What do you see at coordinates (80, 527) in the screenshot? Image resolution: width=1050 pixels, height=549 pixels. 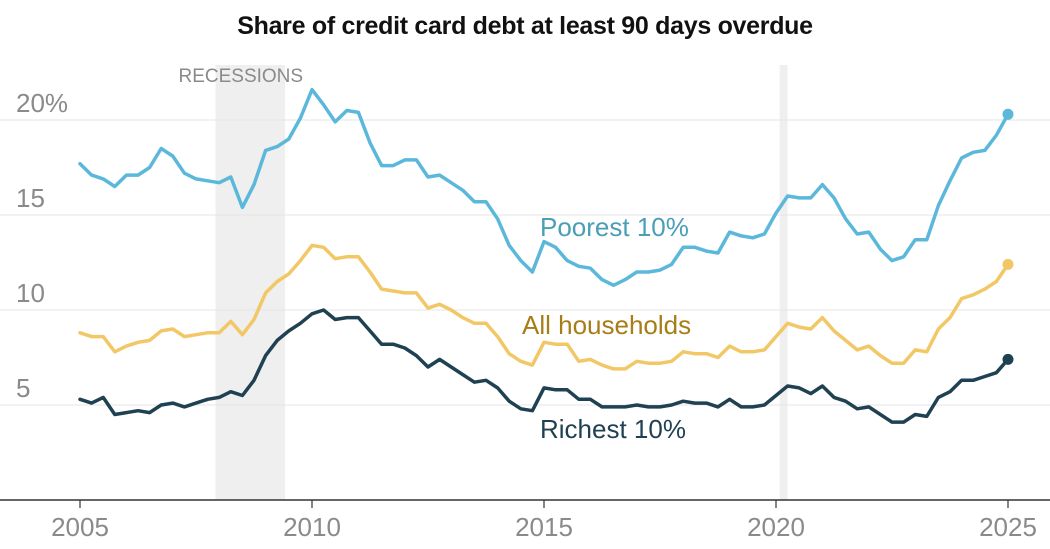 I see `x-tick-label: 2005` at bounding box center [80, 527].